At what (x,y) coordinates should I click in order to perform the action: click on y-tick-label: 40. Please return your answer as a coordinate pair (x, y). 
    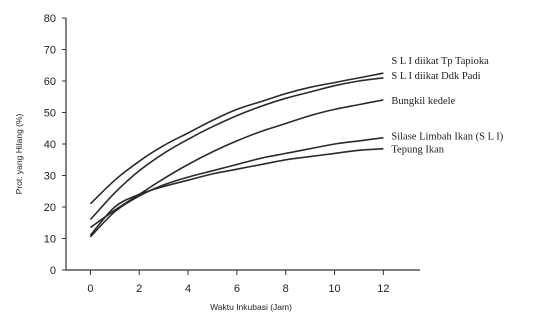
    Looking at the image, I should click on (50, 145).